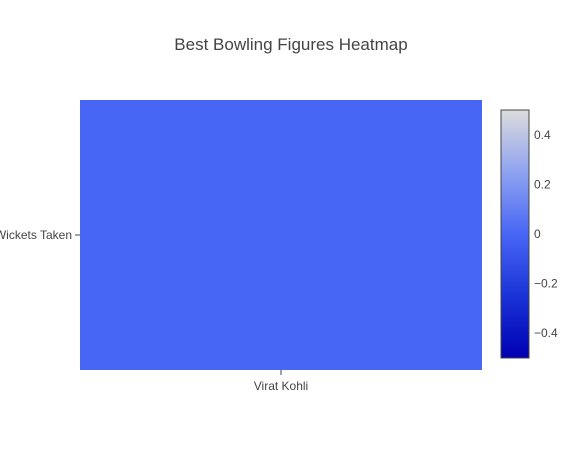  I want to click on colorbar-tick-label: −0.2, so click(546, 284).